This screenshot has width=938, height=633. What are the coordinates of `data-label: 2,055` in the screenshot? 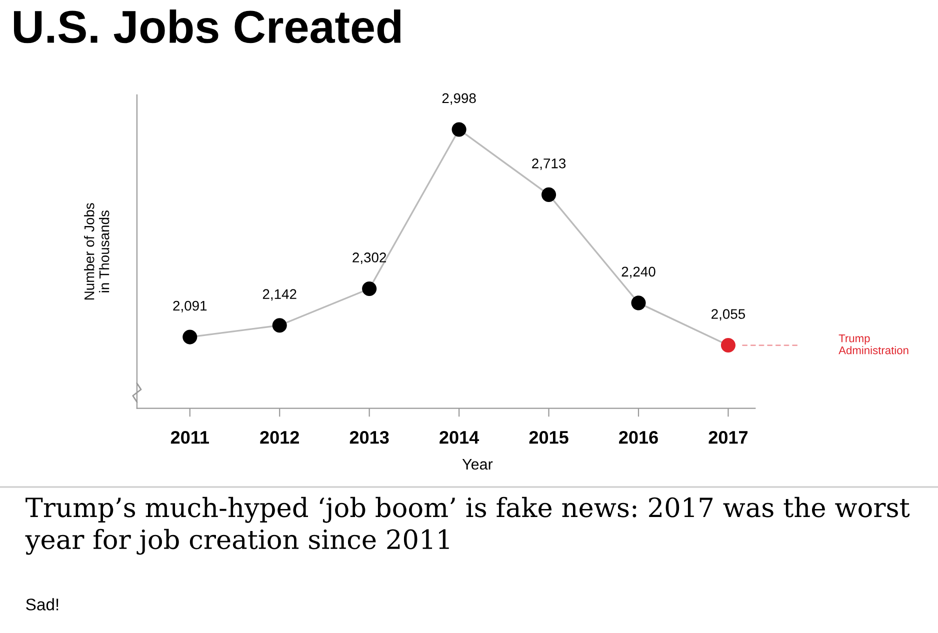 It's located at (729, 315).